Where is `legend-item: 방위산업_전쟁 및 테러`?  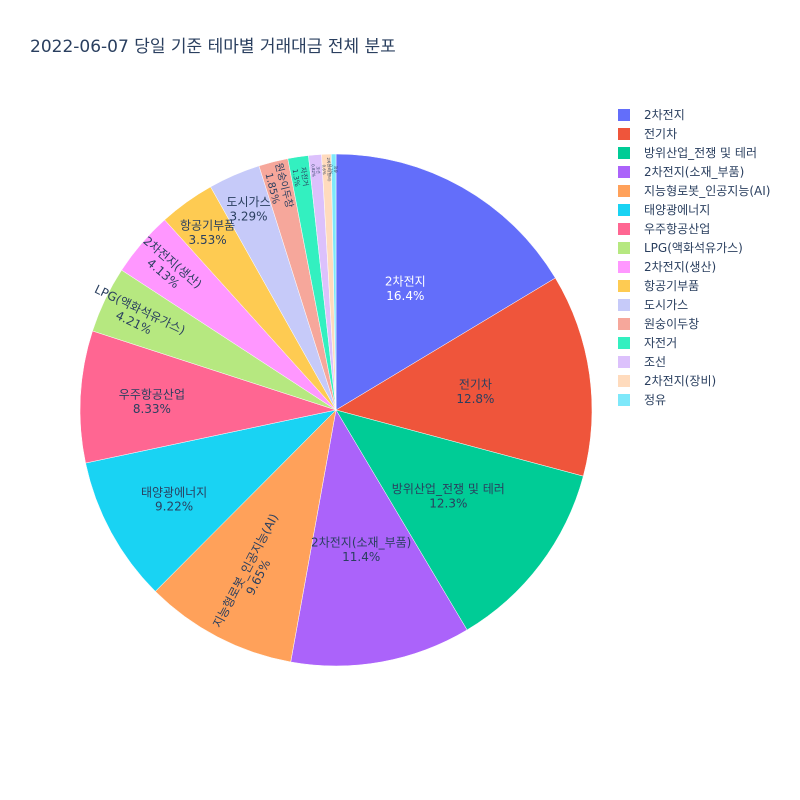 legend-item: 방위산업_전쟁 및 테러 is located at coordinates (687, 153).